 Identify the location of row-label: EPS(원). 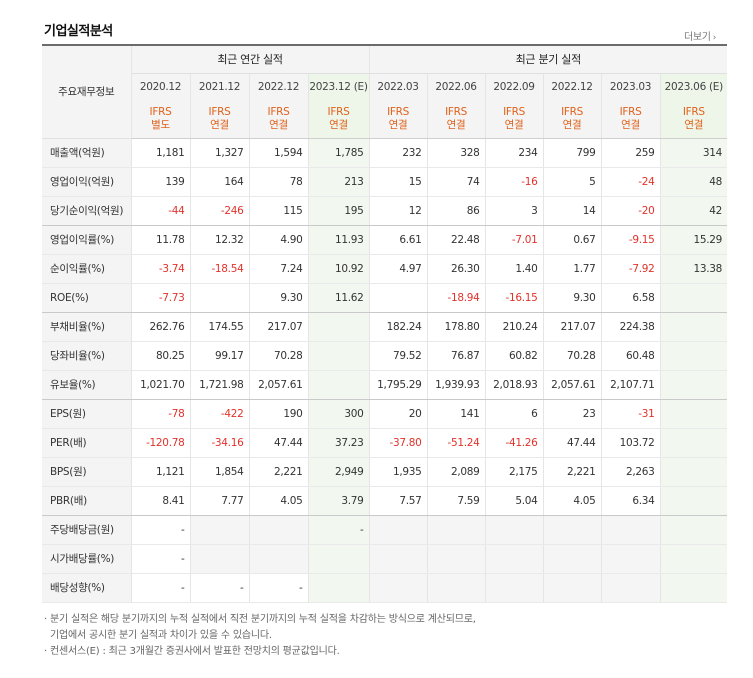
(87, 414).